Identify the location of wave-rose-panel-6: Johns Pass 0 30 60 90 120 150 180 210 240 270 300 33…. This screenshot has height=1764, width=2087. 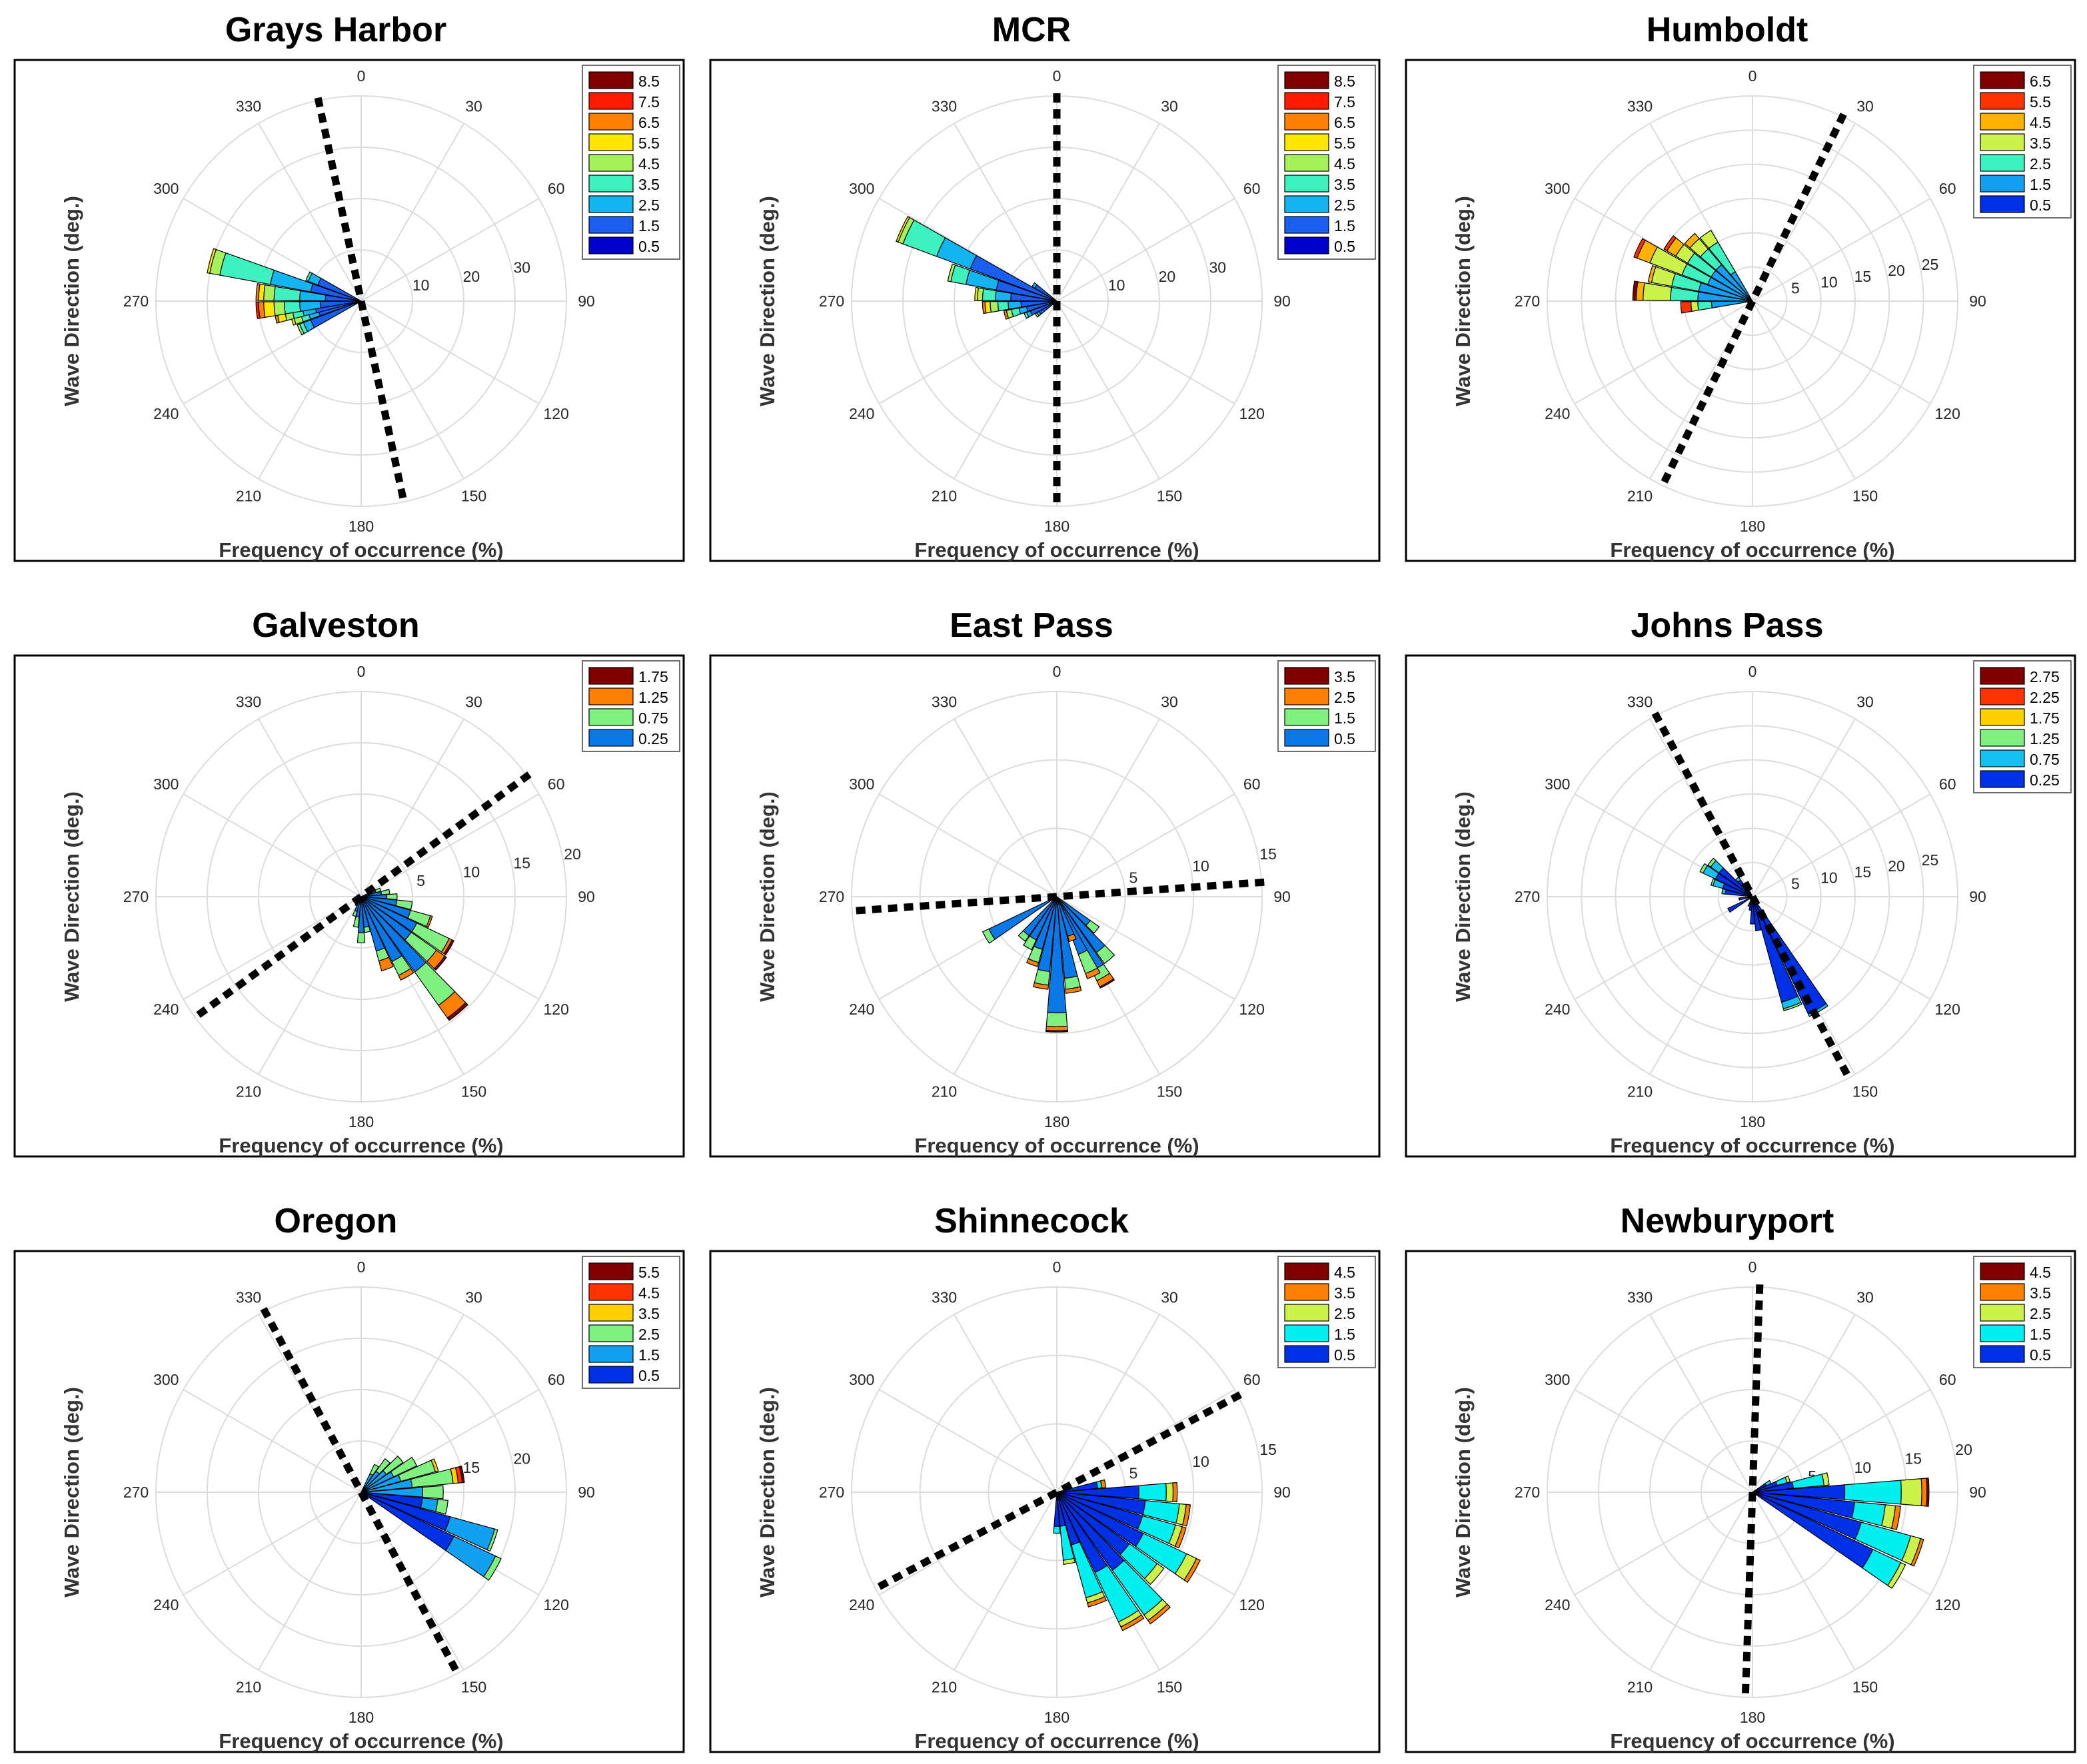
(1740, 882).